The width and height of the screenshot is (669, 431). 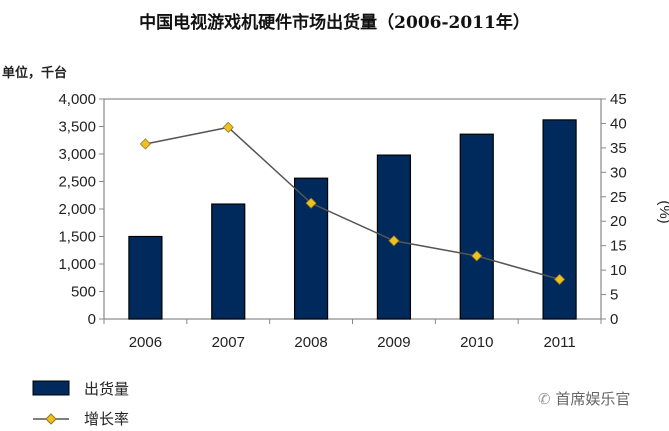 What do you see at coordinates (618, 99) in the screenshot?
I see `right-tick-label: 45` at bounding box center [618, 99].